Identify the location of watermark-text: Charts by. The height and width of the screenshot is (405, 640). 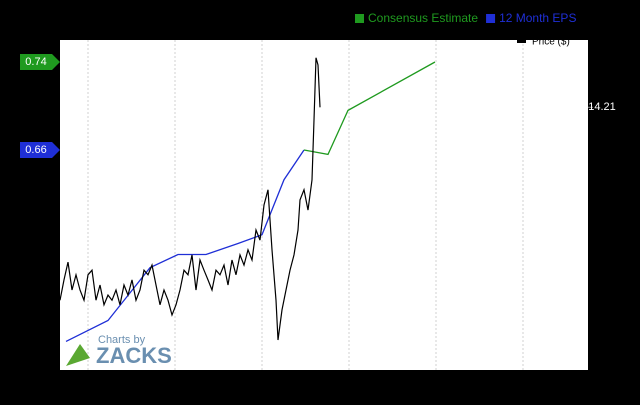
(122, 340).